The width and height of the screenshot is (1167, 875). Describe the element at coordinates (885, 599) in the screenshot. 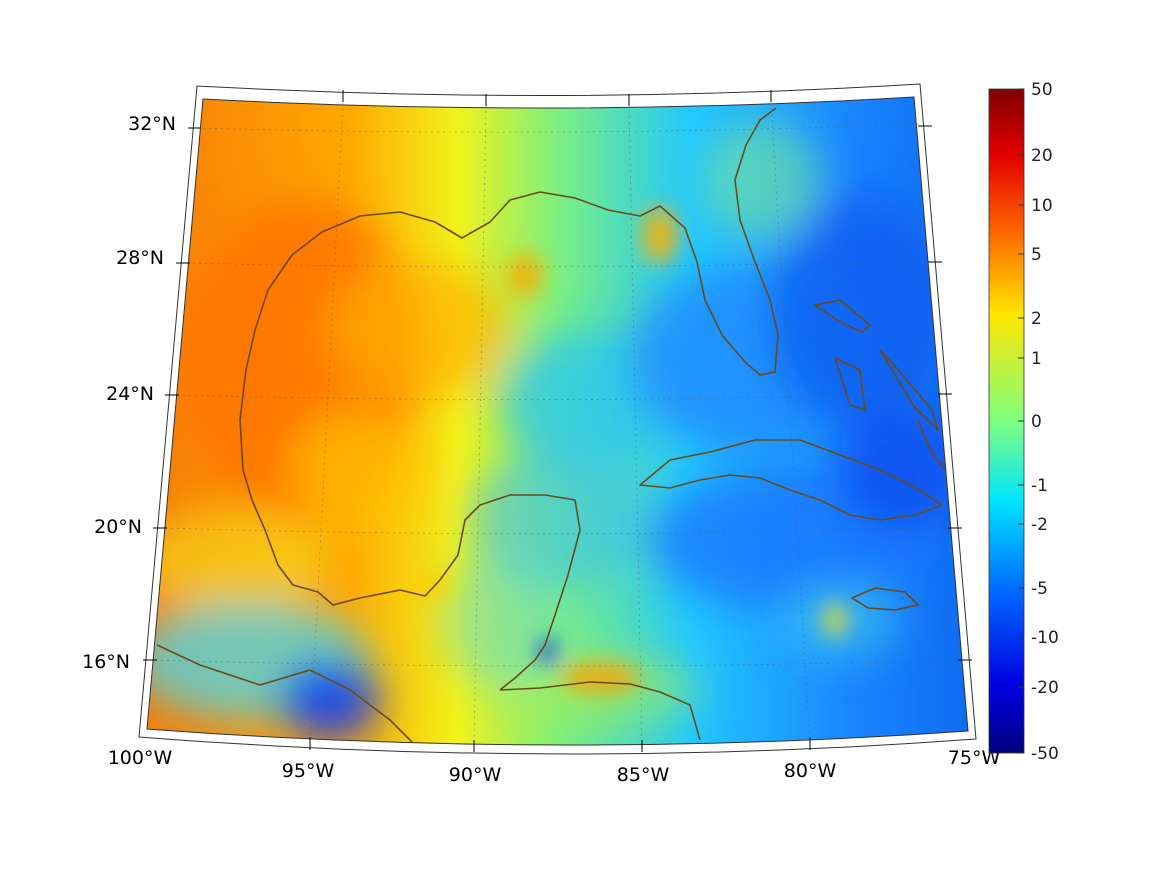

I see `jamaica-outline` at that location.